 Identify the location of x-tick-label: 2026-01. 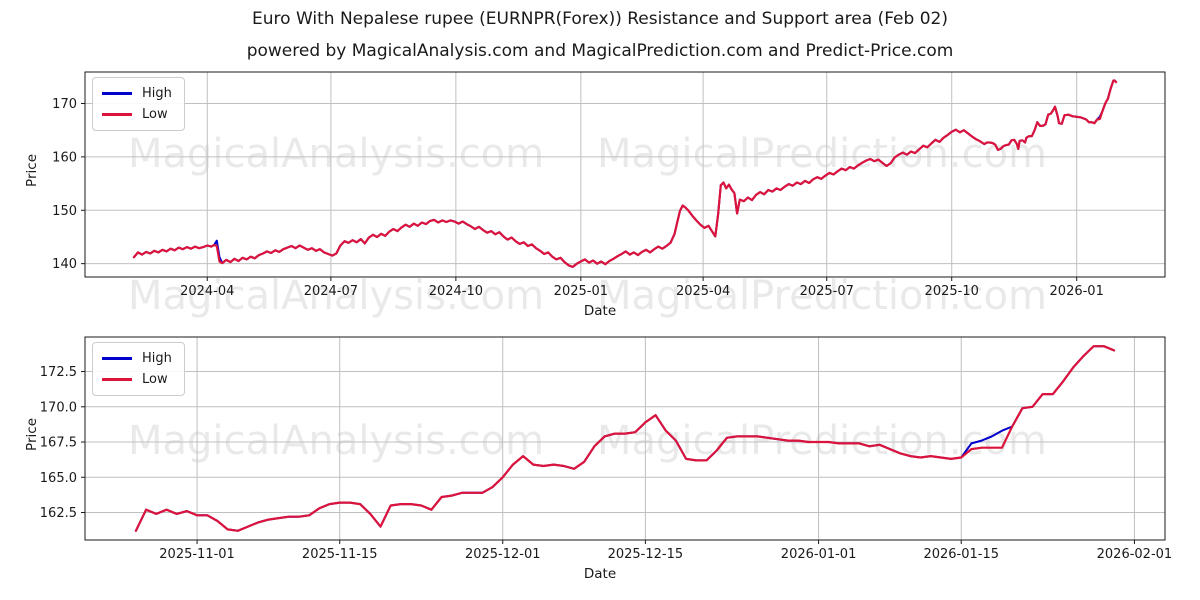
(1077, 291).